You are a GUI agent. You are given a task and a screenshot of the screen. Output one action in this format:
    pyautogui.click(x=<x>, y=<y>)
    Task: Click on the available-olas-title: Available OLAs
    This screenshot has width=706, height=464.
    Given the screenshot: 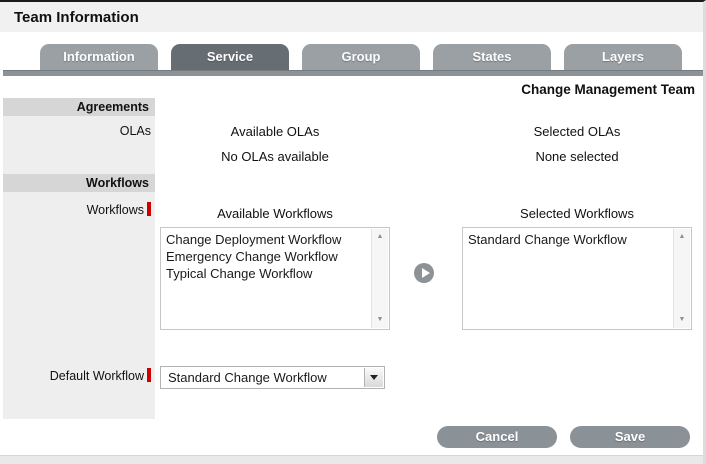 What is the action you would take?
    pyautogui.click(x=275, y=131)
    